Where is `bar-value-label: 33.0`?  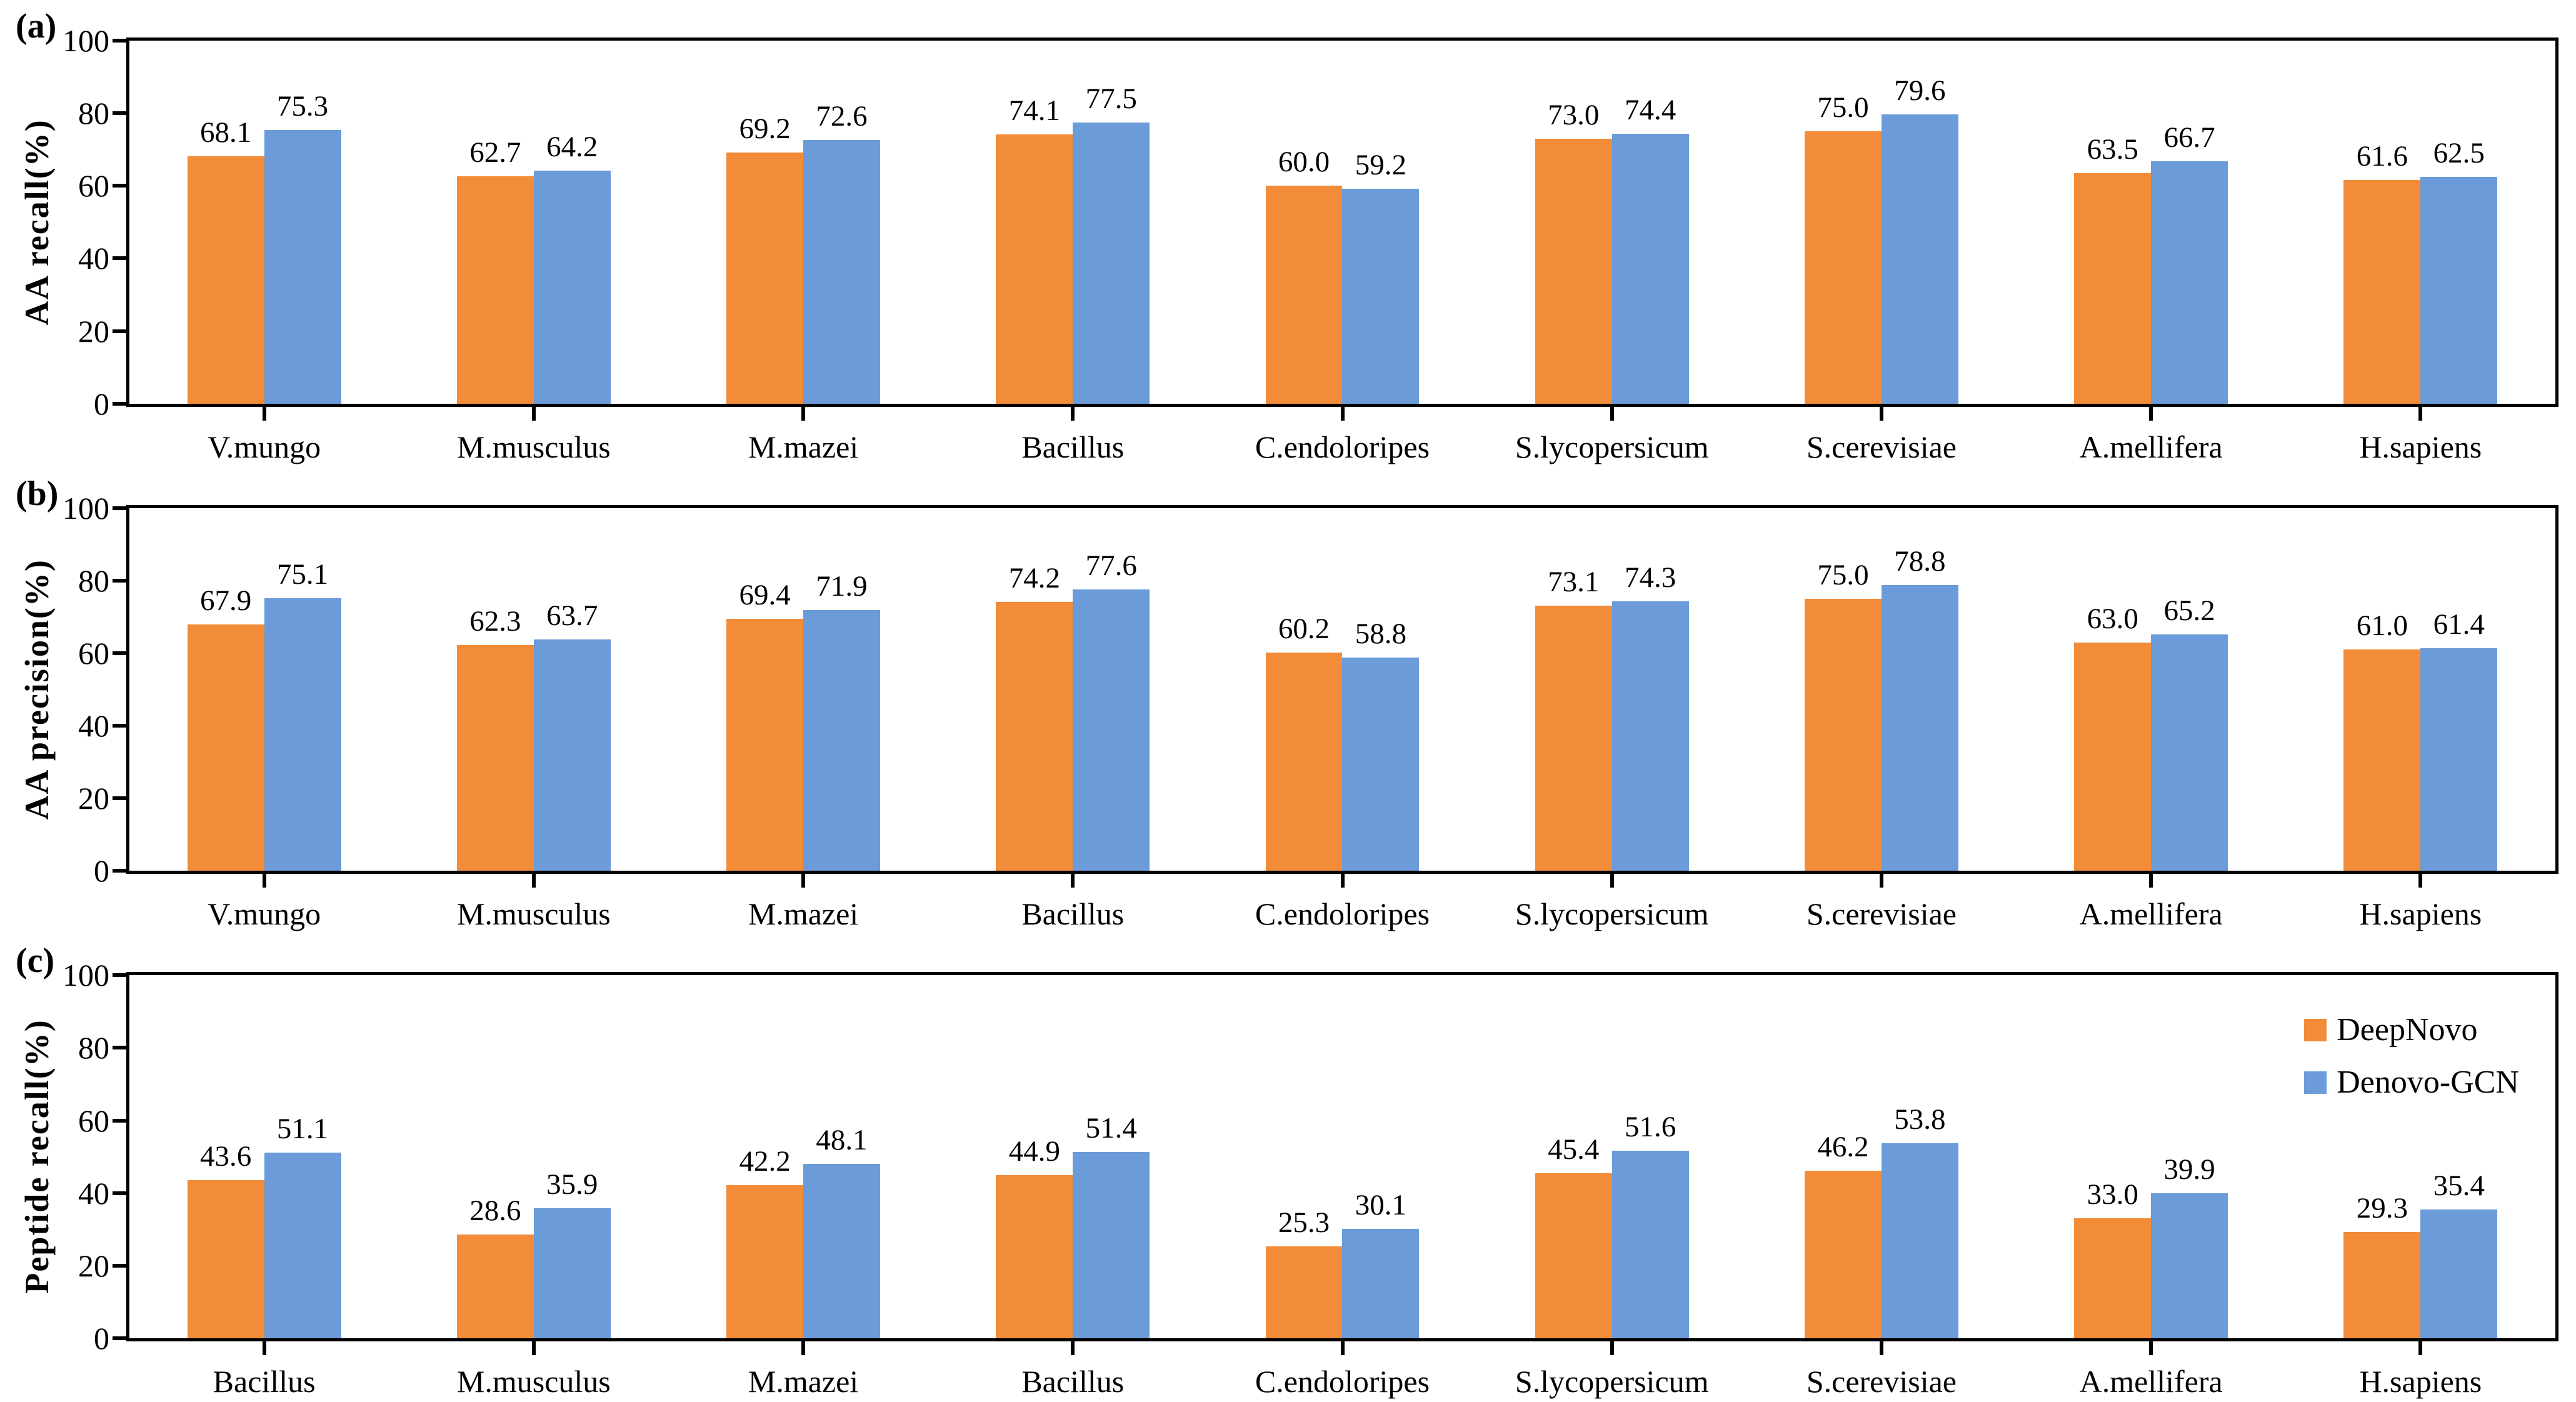 bar-value-label: 33.0 is located at coordinates (2112, 1194).